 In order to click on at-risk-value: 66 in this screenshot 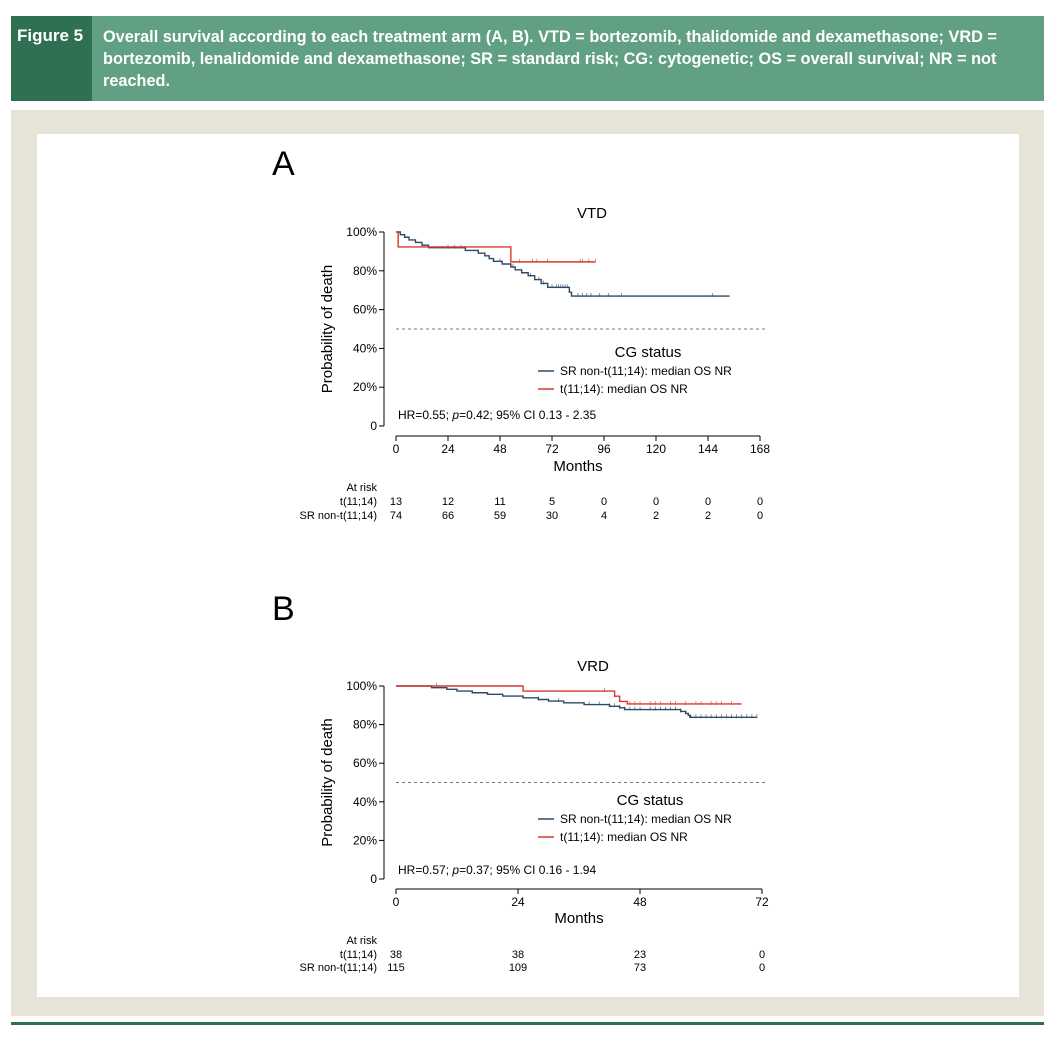, I will do `click(448, 516)`.